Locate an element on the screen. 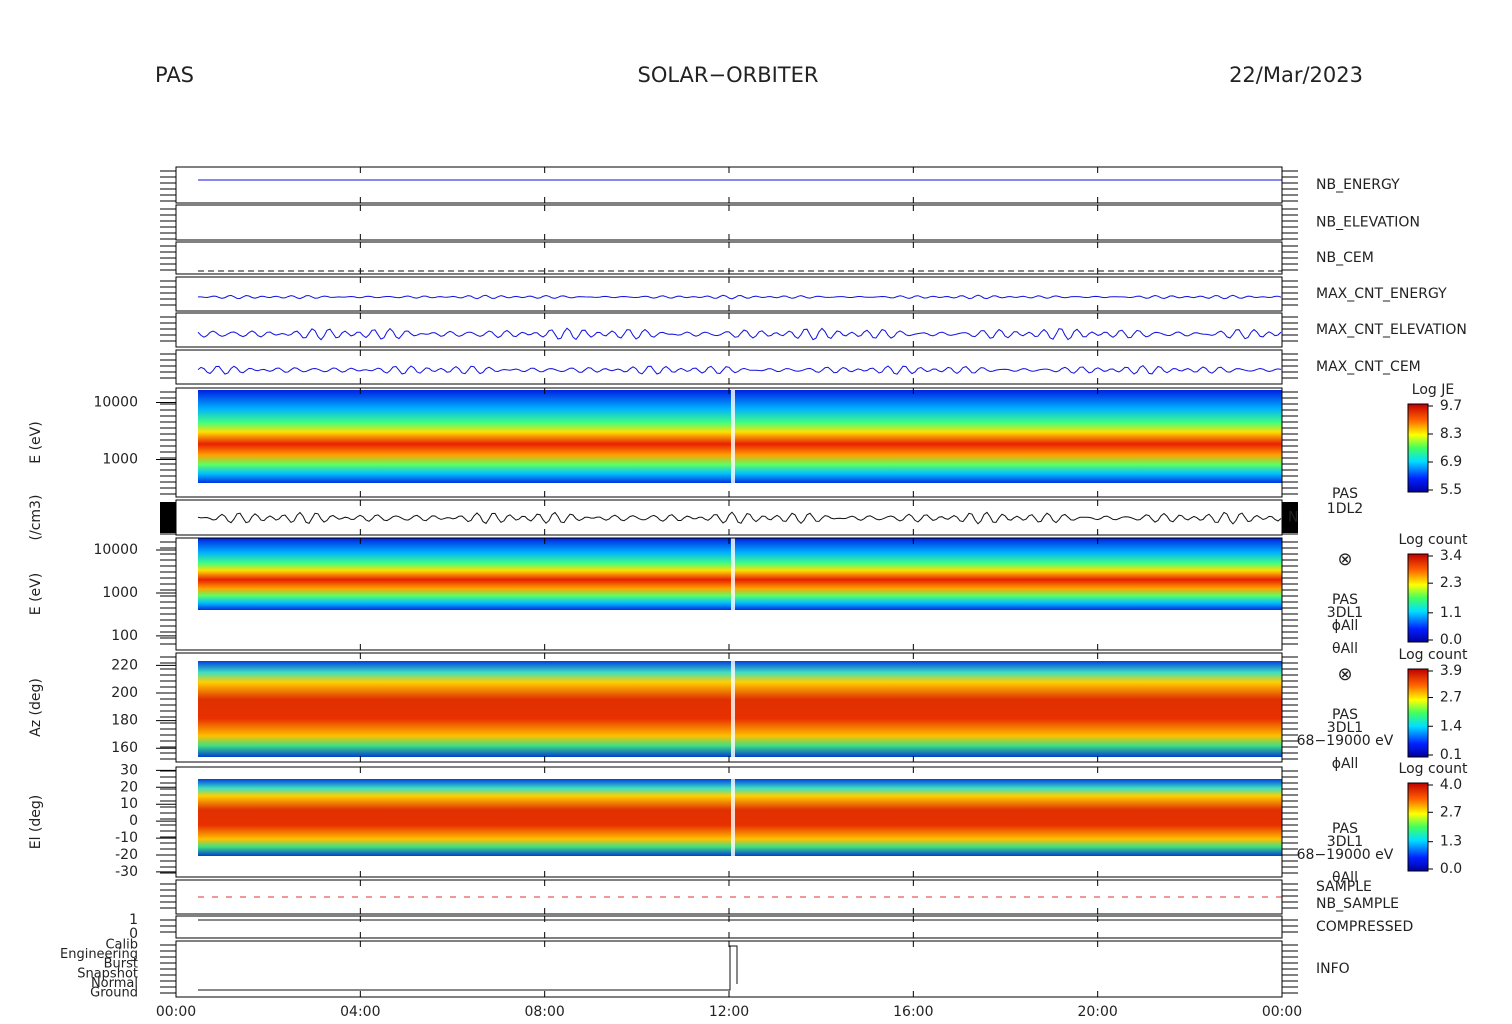 Image resolution: width=1512 pixels, height=1024 pixels. colorbar-tick-label: 1.4 is located at coordinates (1451, 726).